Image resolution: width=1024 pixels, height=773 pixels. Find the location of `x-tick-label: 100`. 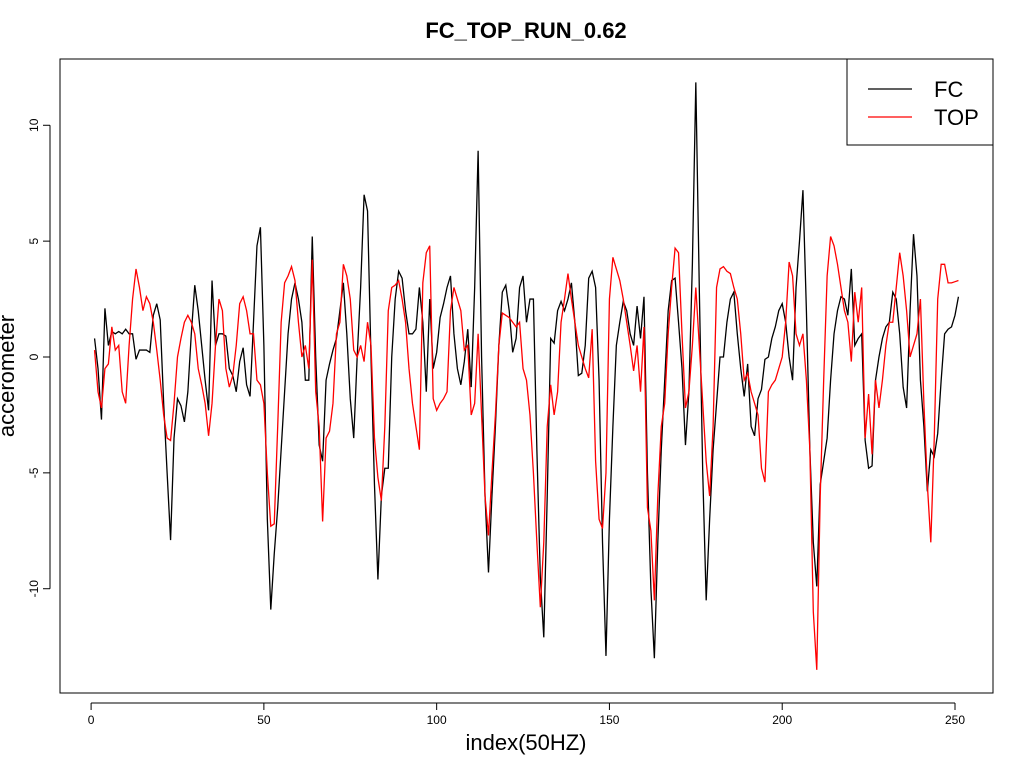

x-tick-label: 100 is located at coordinates (437, 720).